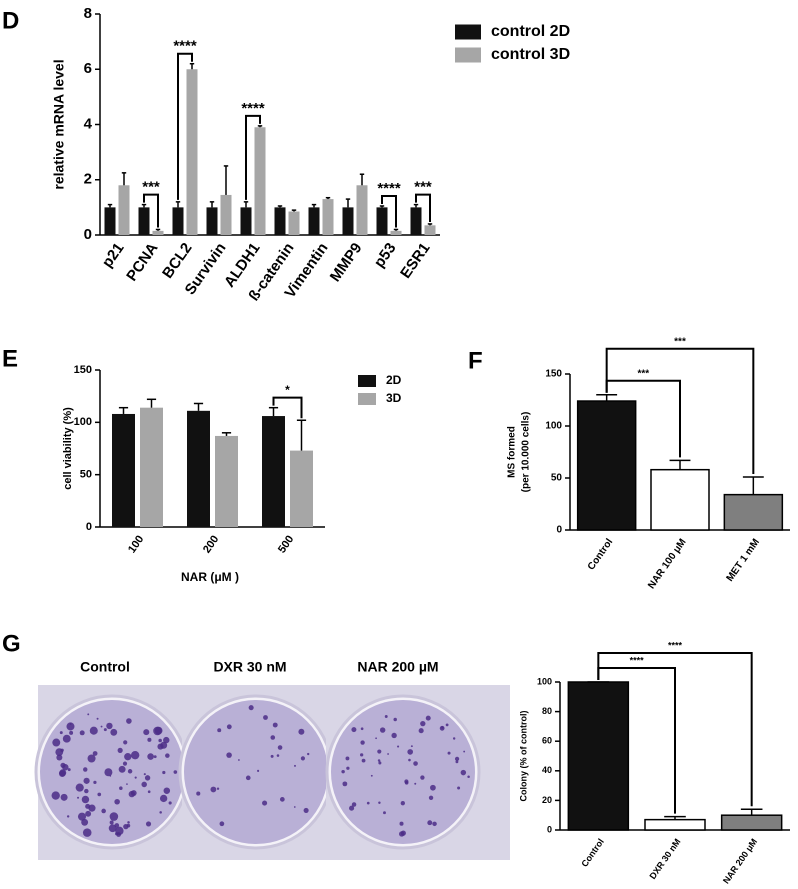  I want to click on legend-label: control 3D, so click(530, 54).